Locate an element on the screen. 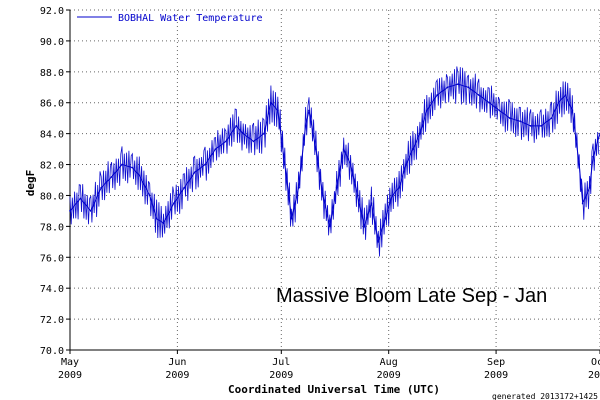 This screenshot has height=400, width=600. y-tick-label: 76.0 is located at coordinates (52, 258).